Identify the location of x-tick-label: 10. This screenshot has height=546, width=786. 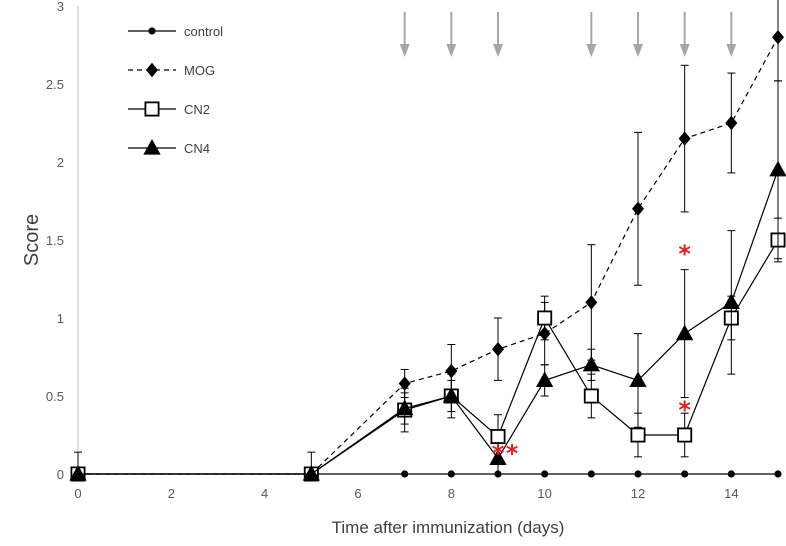
(544, 493).